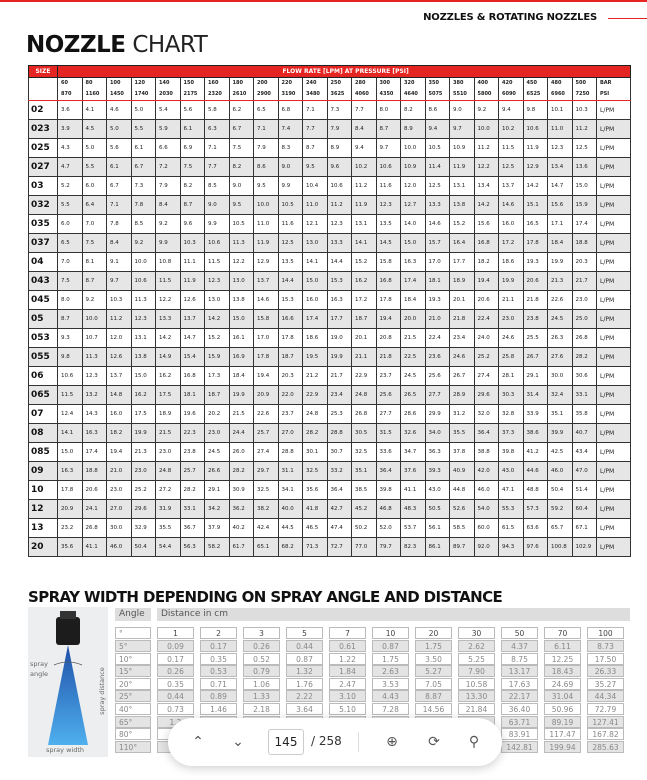  I want to click on flow-value: 21.0, so click(437, 319).